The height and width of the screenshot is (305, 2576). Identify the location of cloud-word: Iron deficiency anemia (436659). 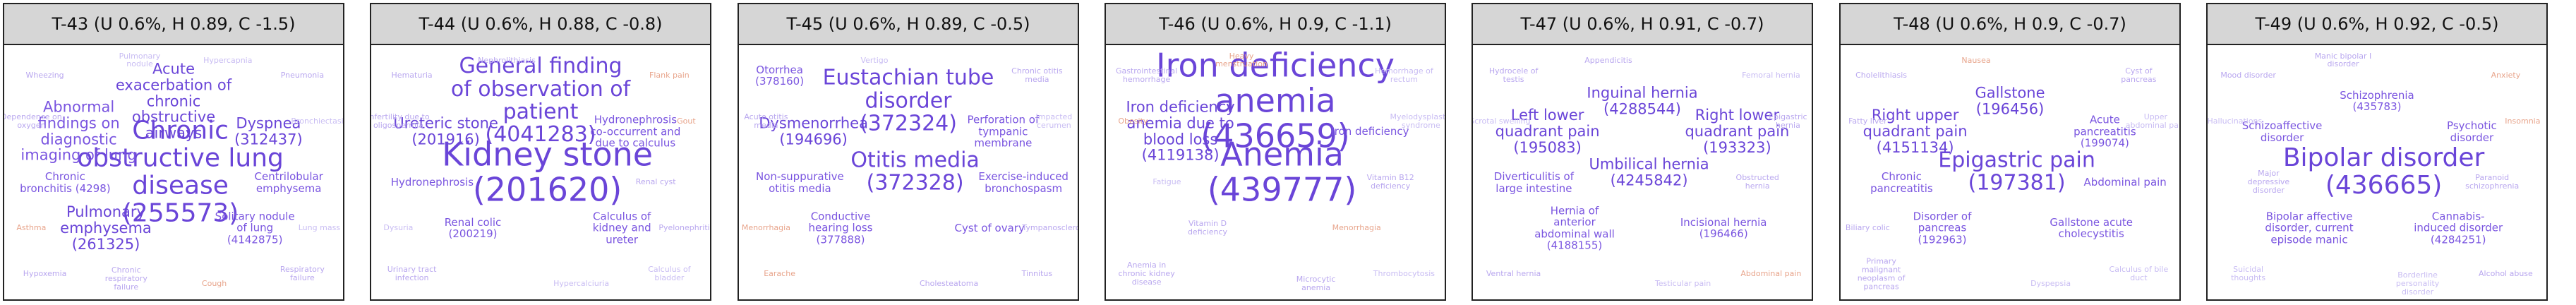
(1275, 100).